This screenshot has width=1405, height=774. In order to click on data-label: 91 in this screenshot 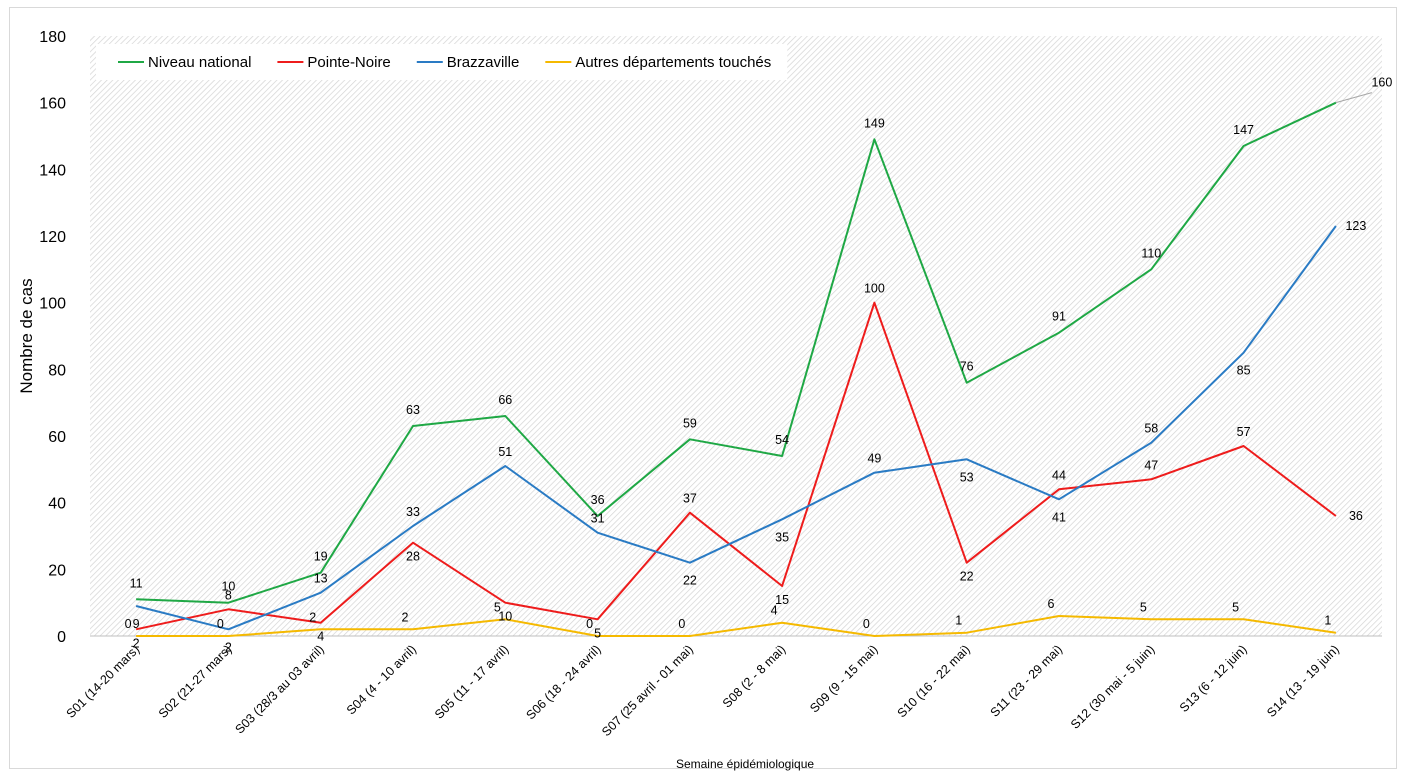, I will do `click(1059, 317)`.